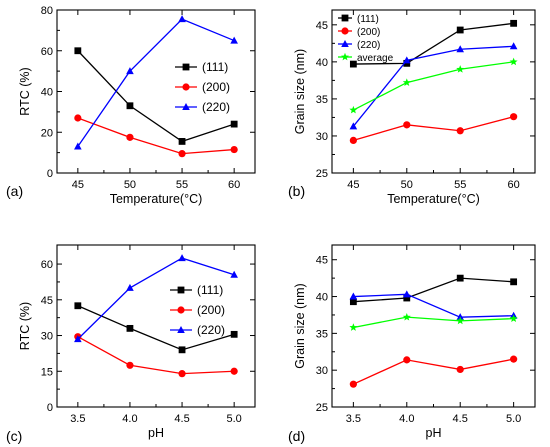 This screenshot has height=447, width=550. What do you see at coordinates (406, 419) in the screenshot?
I see `x-tick-label: 4.0` at bounding box center [406, 419].